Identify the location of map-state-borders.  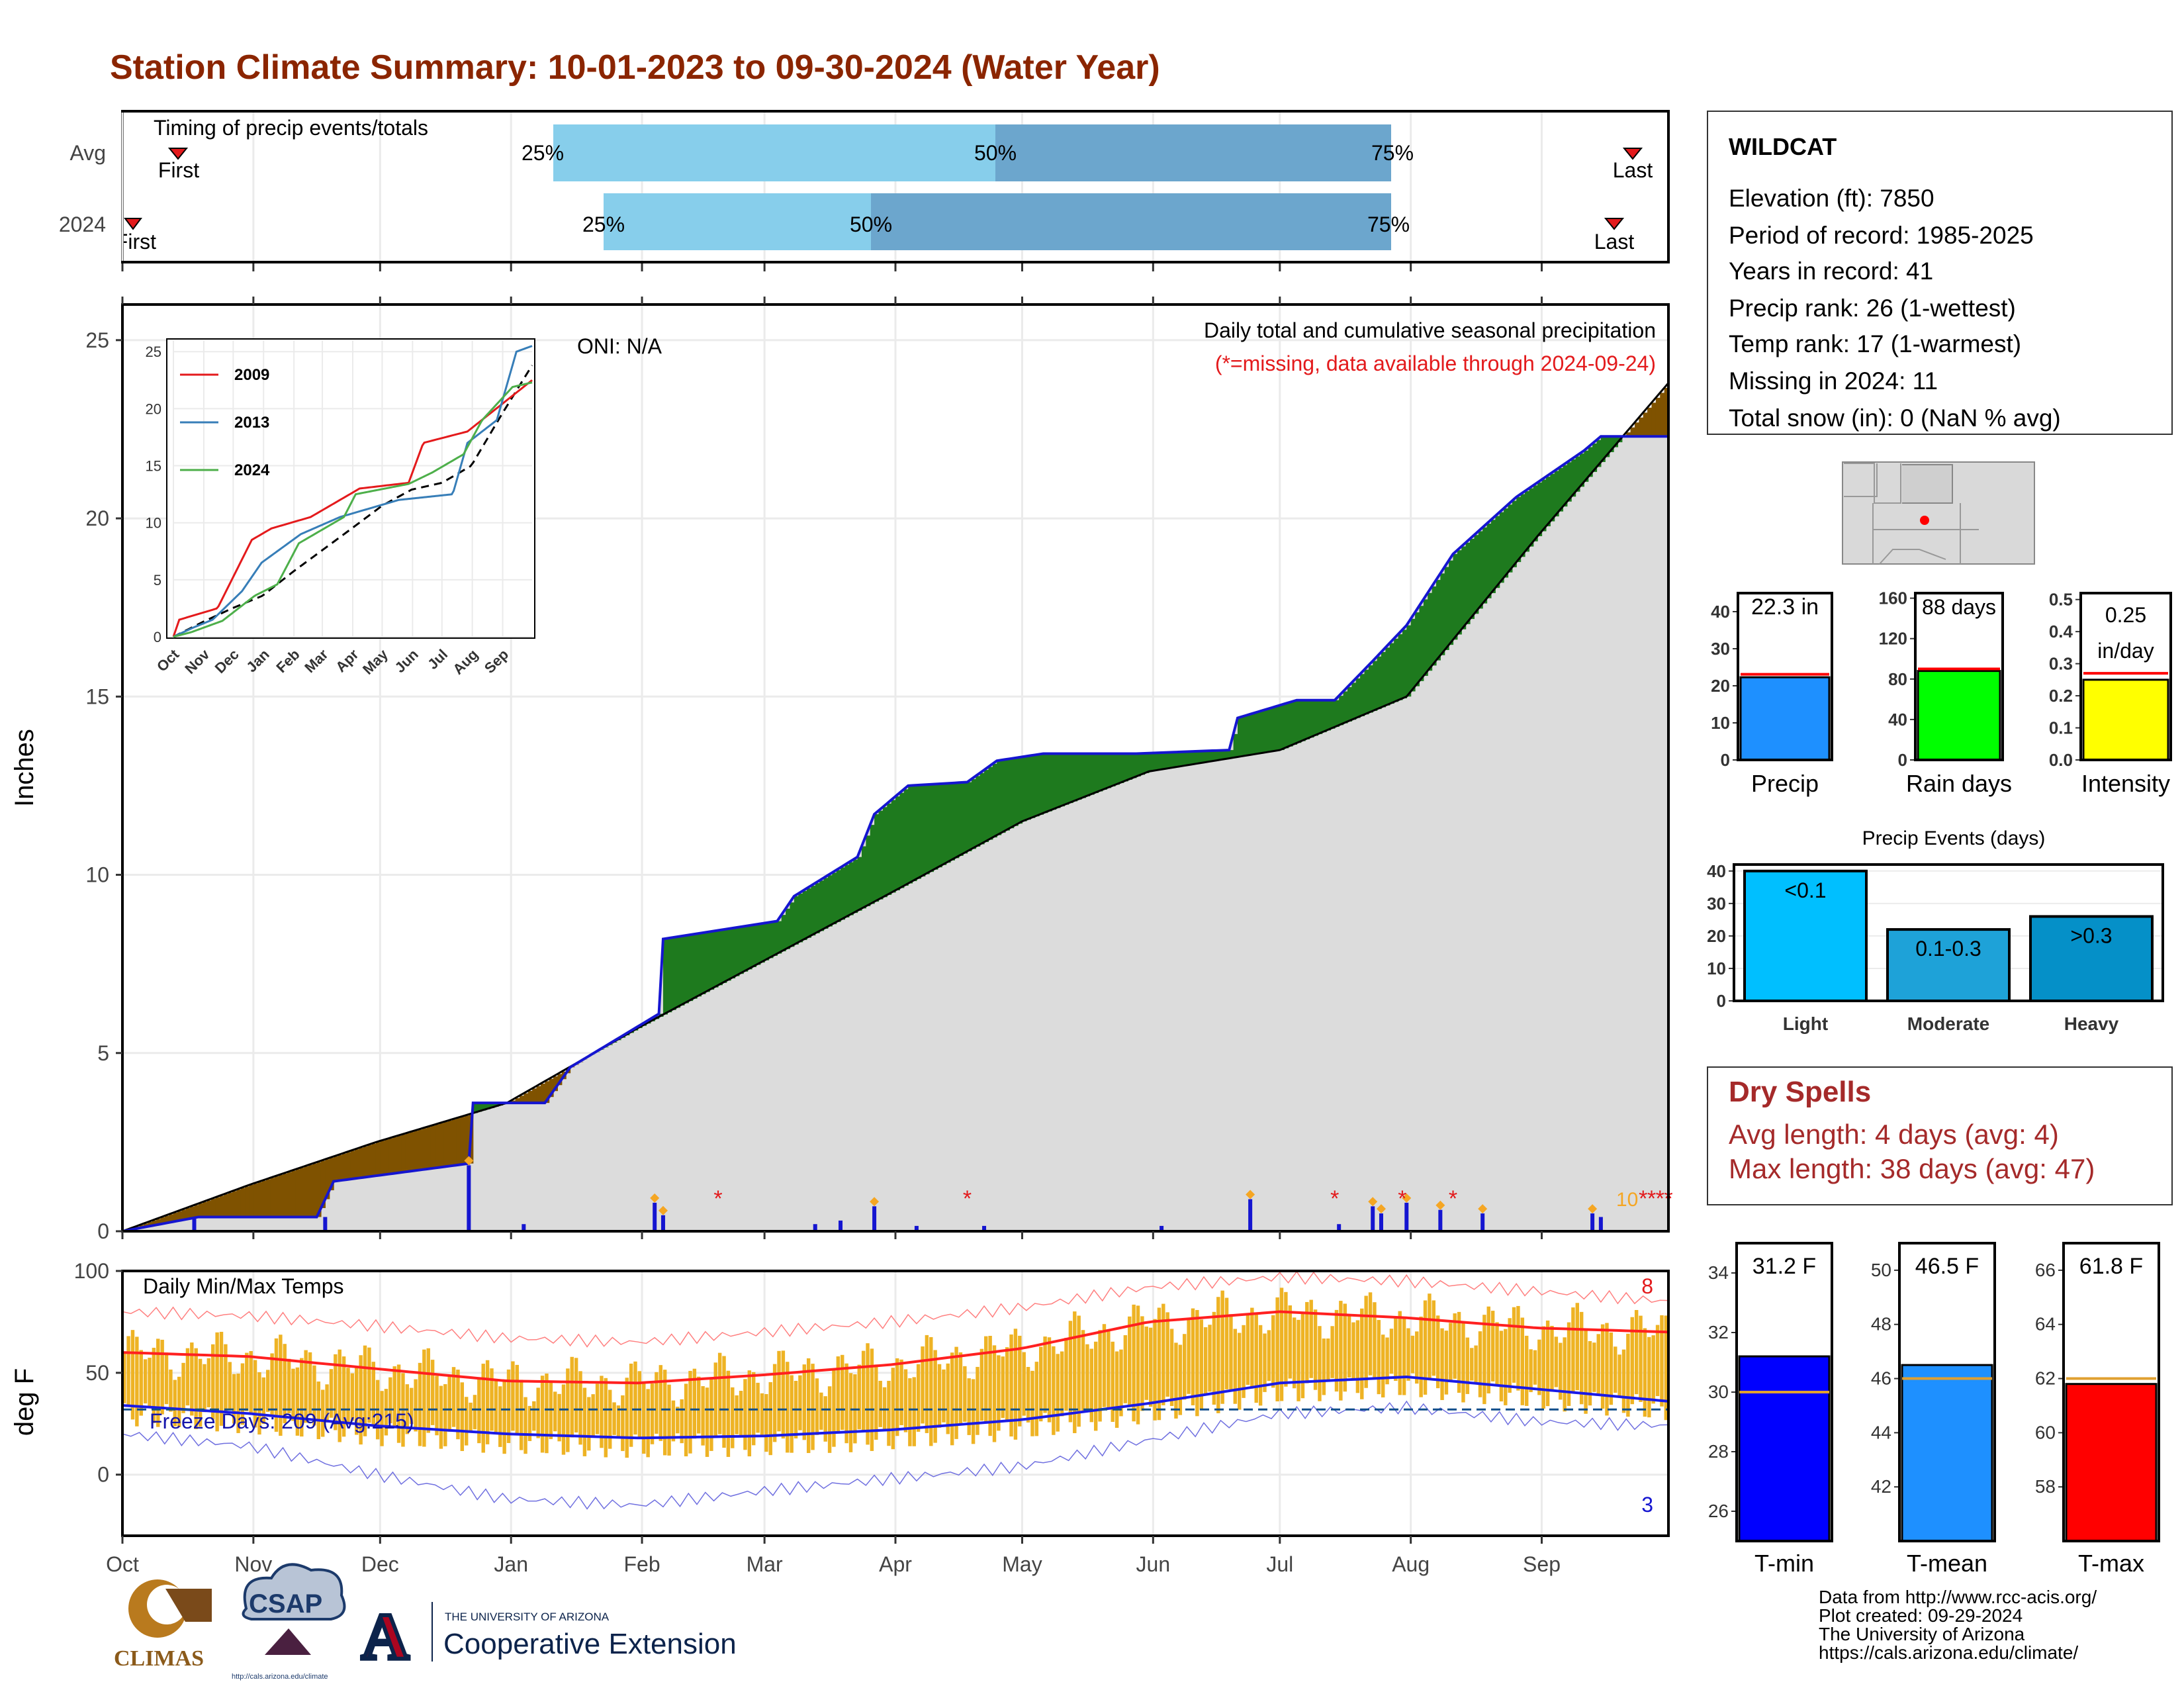
(1872, 483).